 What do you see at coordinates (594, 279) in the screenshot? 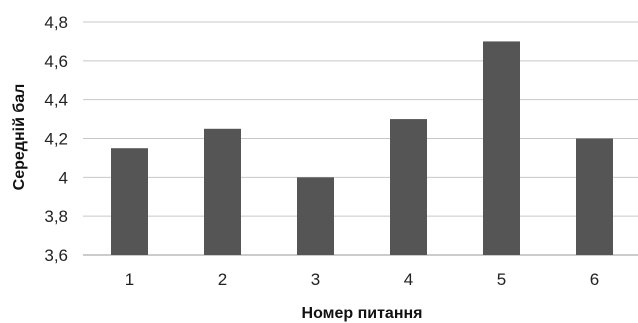
I see `x-tick-label: 6` at bounding box center [594, 279].